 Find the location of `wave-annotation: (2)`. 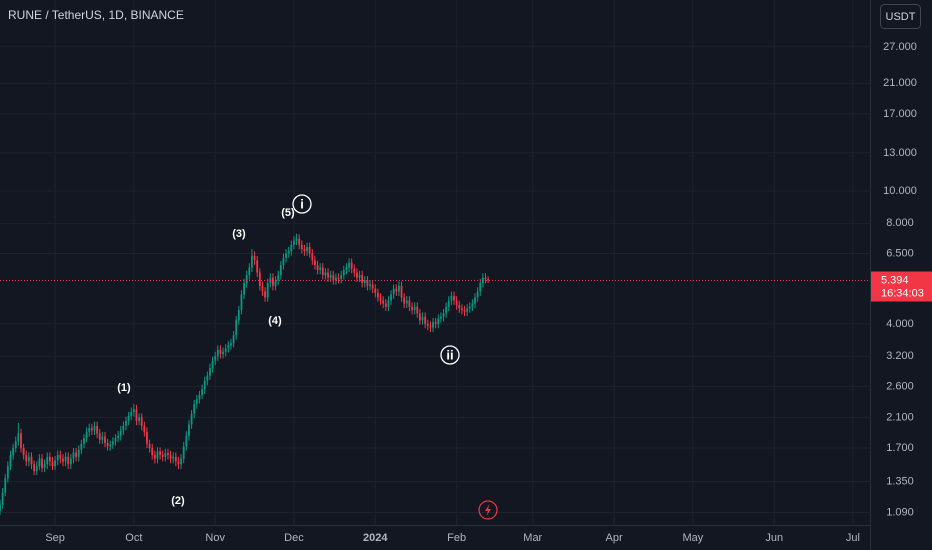

wave-annotation: (2) is located at coordinates (178, 501).